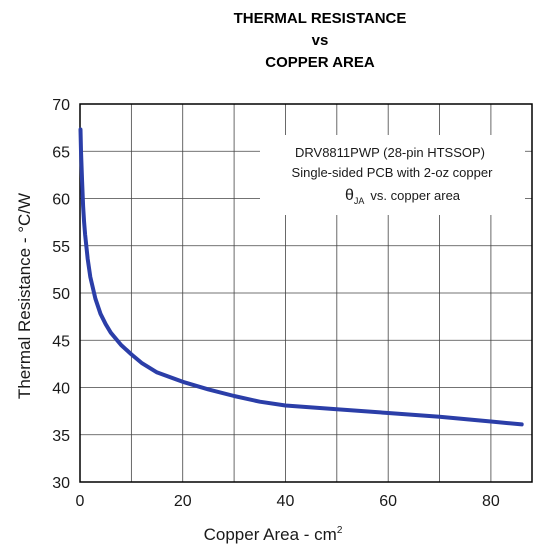  Describe the element at coordinates (359, 201) in the screenshot. I see `theta-subscript: JA` at that location.